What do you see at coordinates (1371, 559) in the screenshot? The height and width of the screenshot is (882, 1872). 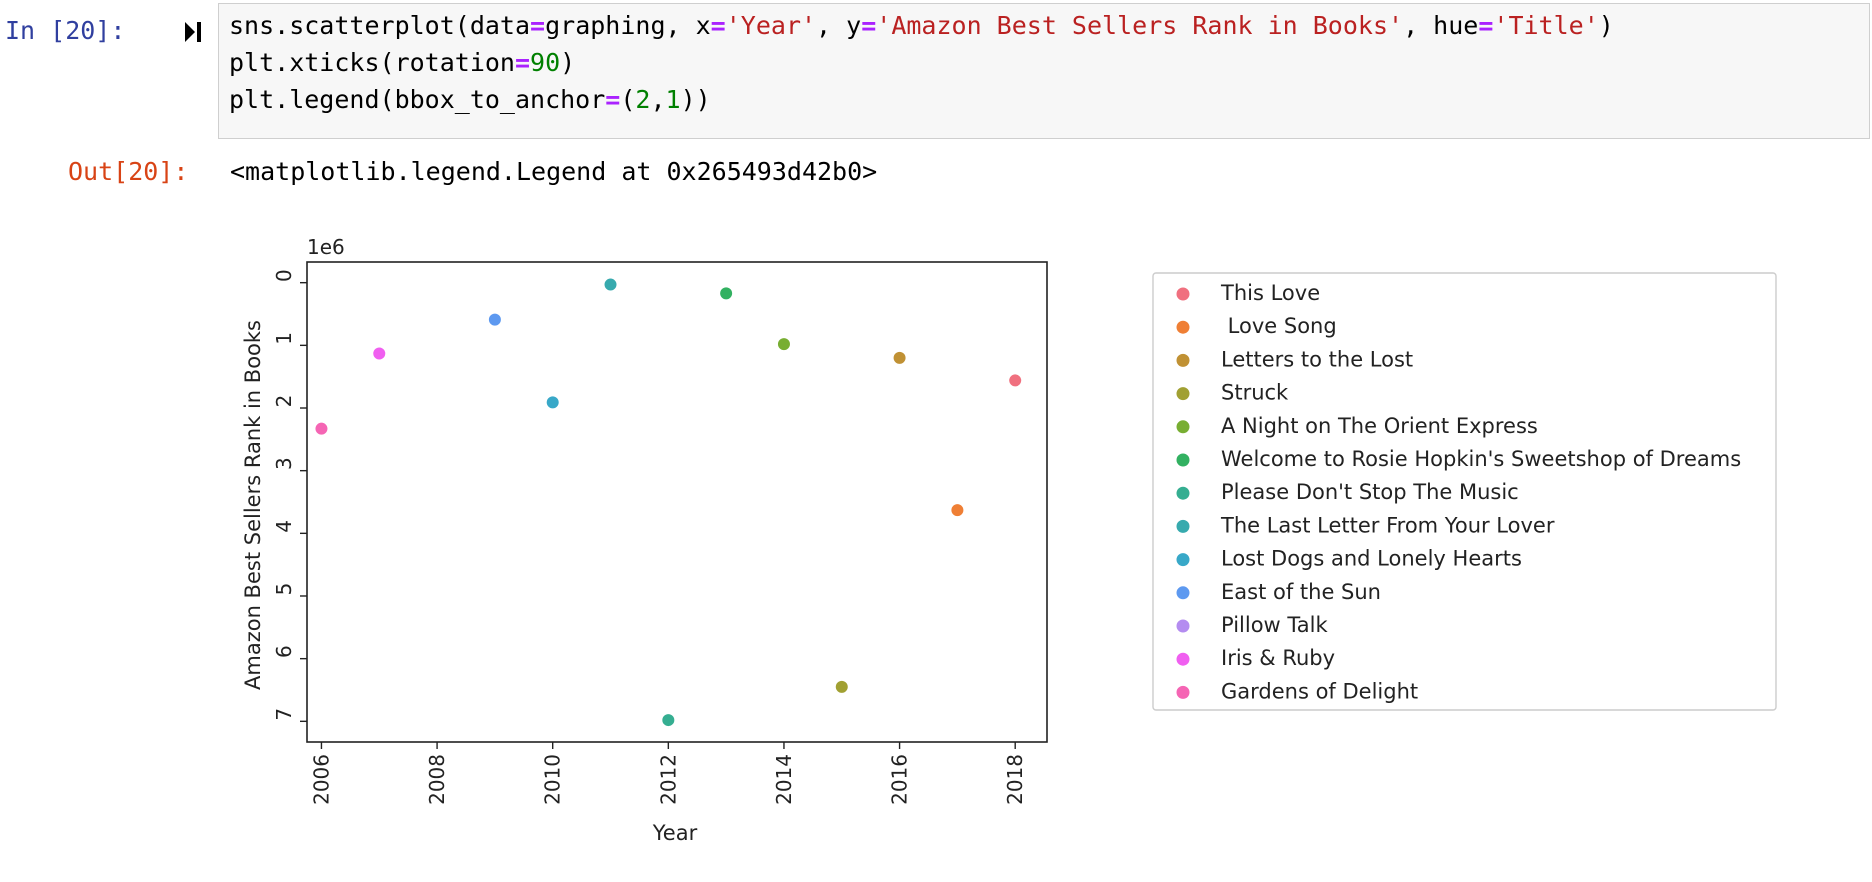 I see `legend-entry: Lost Dogs and Lonely Hearts` at bounding box center [1371, 559].